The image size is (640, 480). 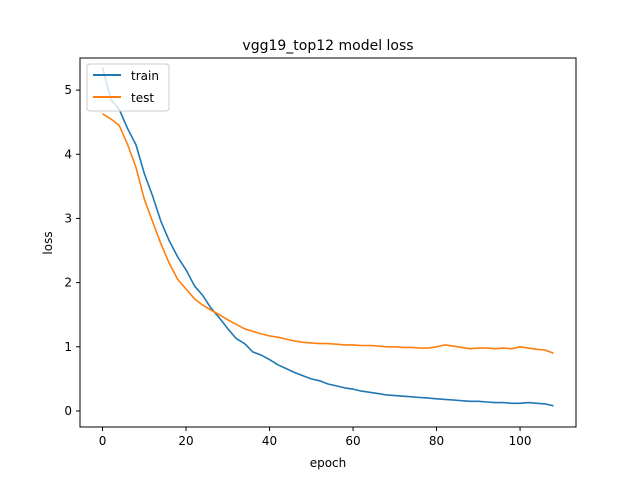 What do you see at coordinates (68, 90) in the screenshot?
I see `y-tick-label: 5` at bounding box center [68, 90].